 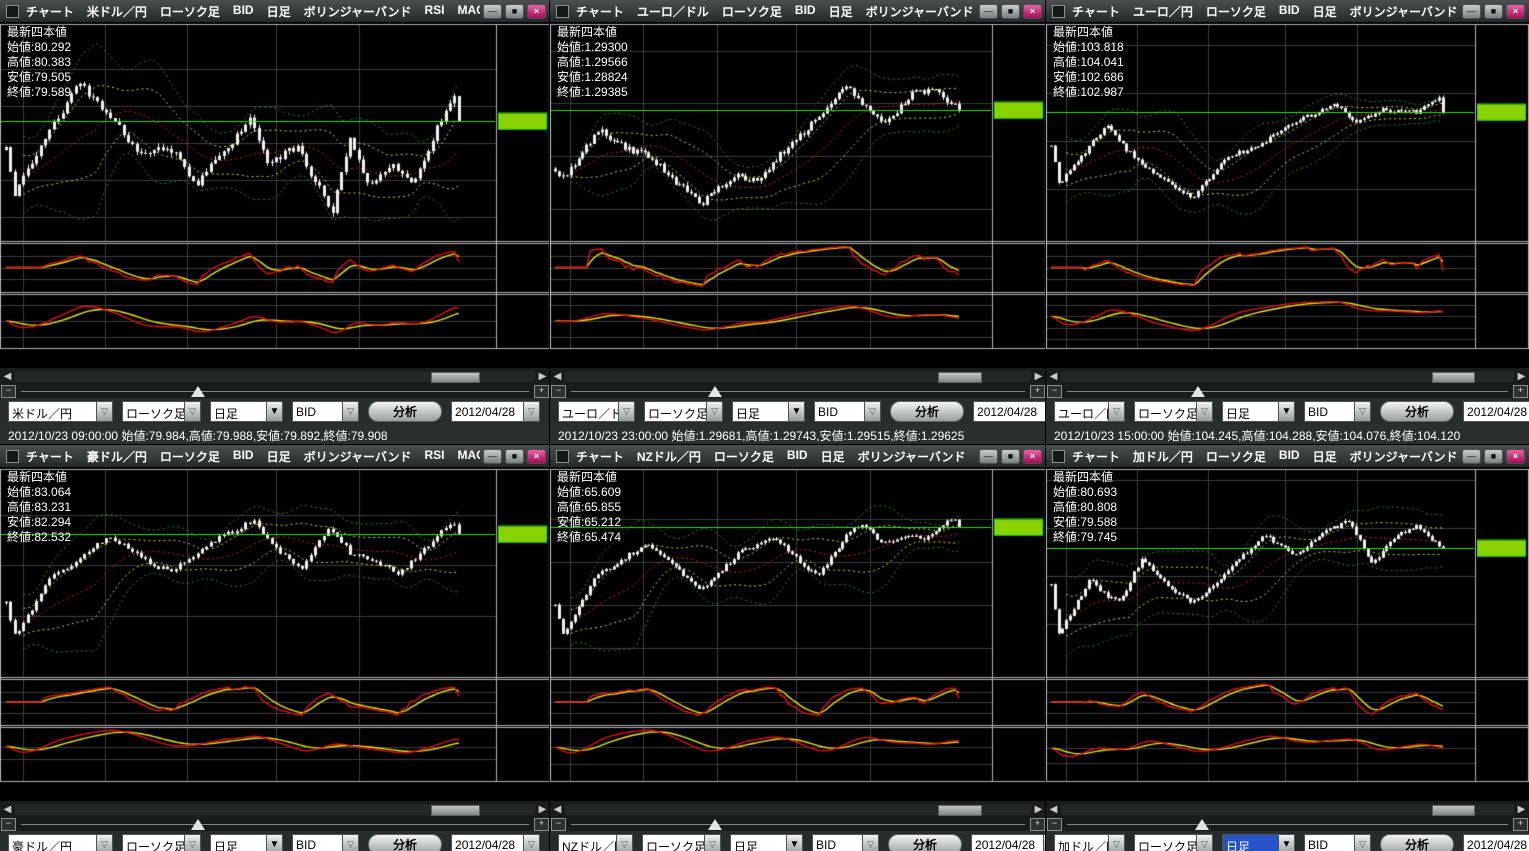 I want to click on menu-item: ユーロ／円, so click(x=1162, y=11).